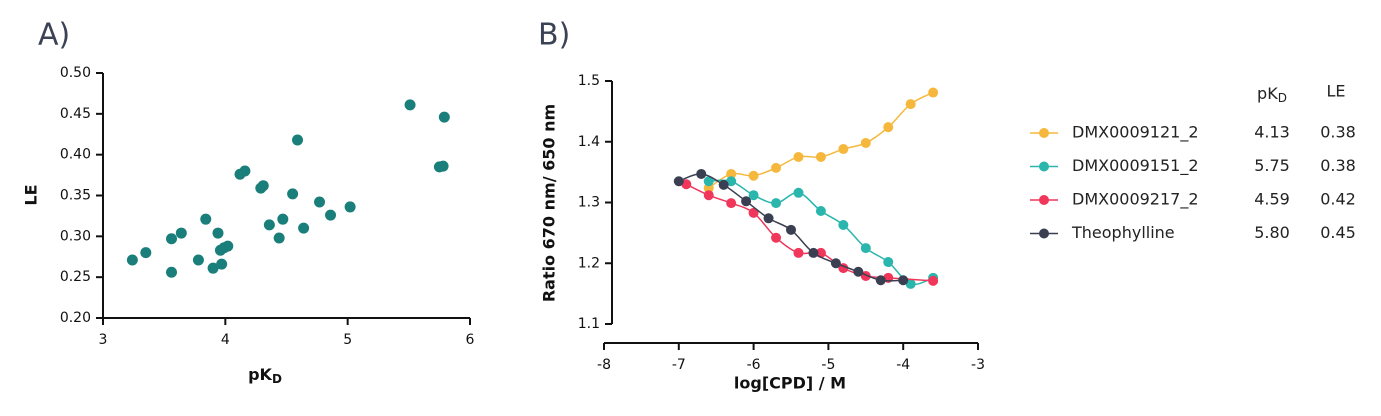 The image size is (1381, 416). Describe the element at coordinates (1272, 199) in the screenshot. I see `legend-pkd: 4.59` at that location.